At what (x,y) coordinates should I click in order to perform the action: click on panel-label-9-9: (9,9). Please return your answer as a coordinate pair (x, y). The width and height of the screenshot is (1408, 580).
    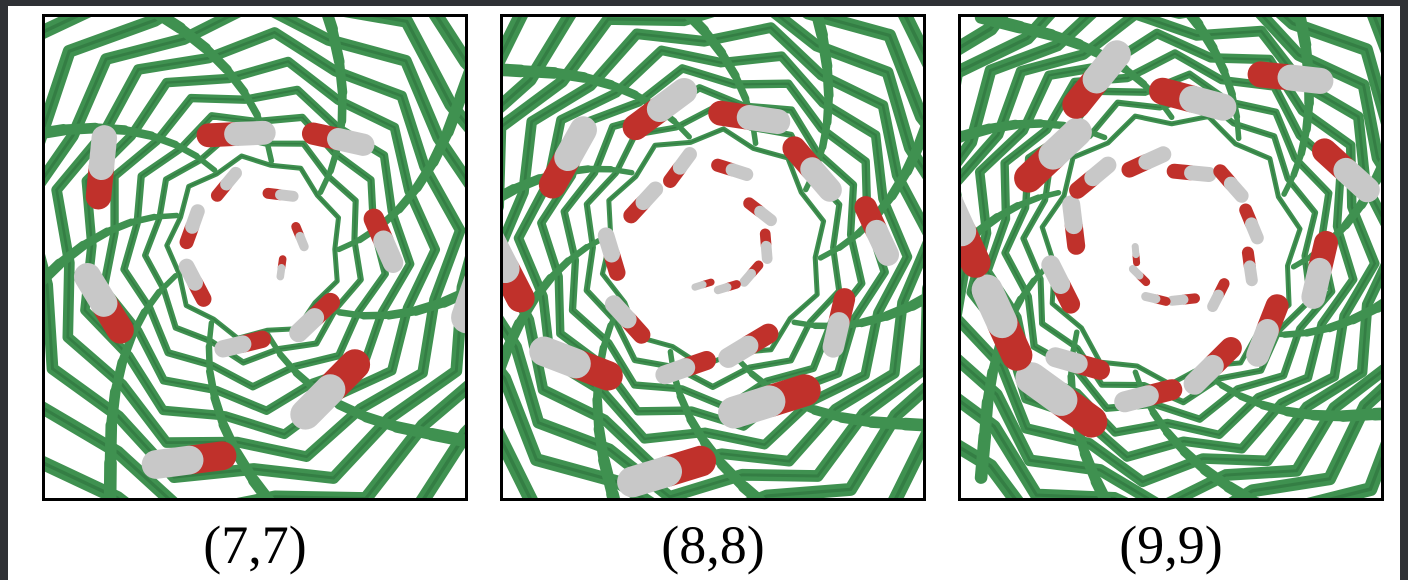
    Looking at the image, I should click on (1171, 545).